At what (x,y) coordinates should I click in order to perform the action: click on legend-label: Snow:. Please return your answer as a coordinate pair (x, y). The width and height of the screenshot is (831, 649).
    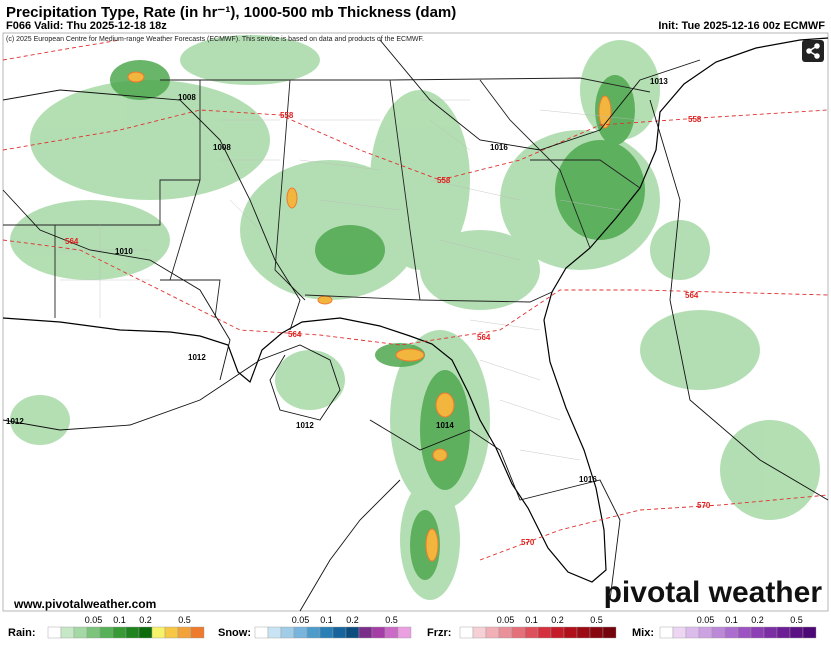
    Looking at the image, I should click on (234, 633).